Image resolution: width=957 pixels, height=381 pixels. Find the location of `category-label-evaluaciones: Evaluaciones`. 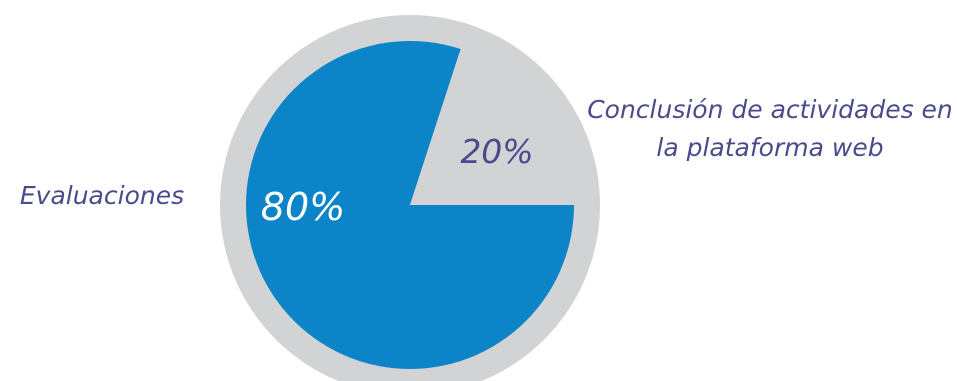

category-label-evaluaciones: Evaluaciones is located at coordinates (102, 195).